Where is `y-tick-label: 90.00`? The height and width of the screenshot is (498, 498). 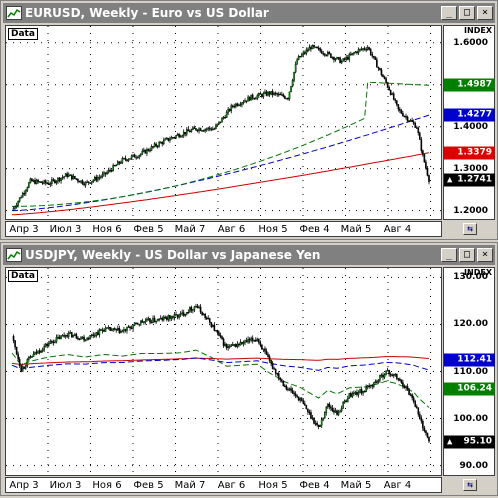 y-tick-label: 90.00 is located at coordinates (473, 465).